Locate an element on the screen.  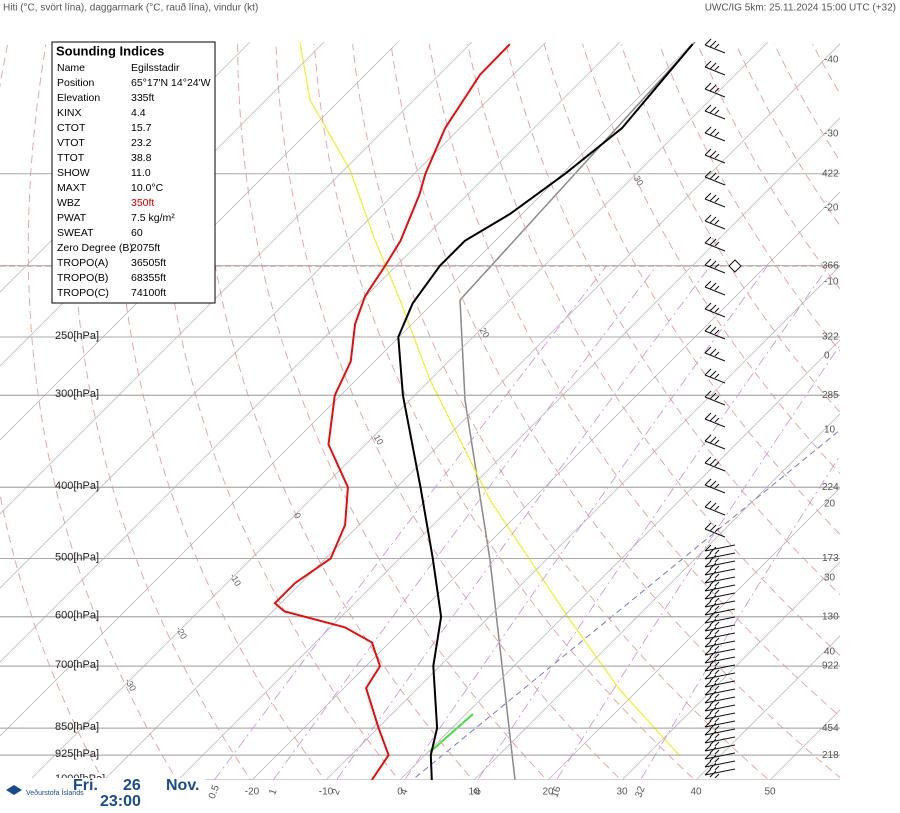
index-name: WBZ is located at coordinates (69, 203).